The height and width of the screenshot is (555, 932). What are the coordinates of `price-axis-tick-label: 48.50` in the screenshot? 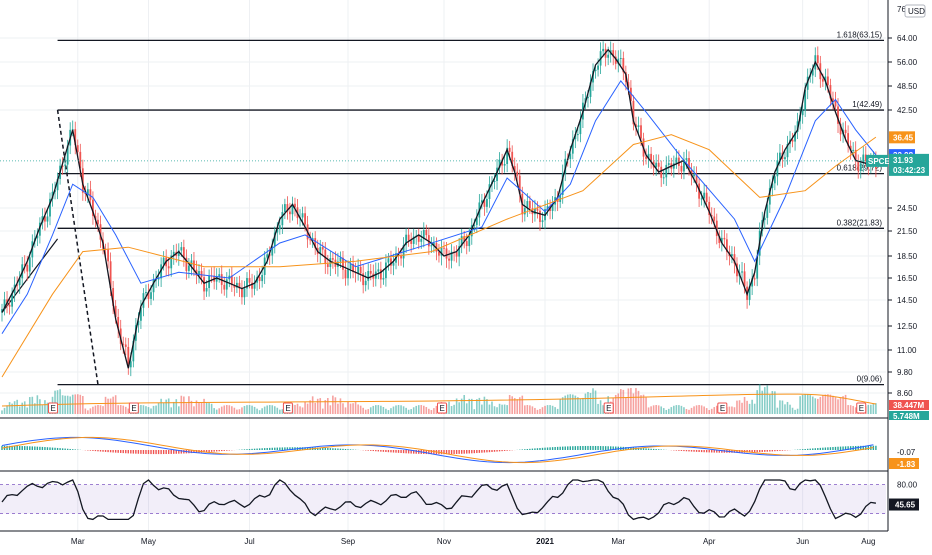 It's located at (907, 86).